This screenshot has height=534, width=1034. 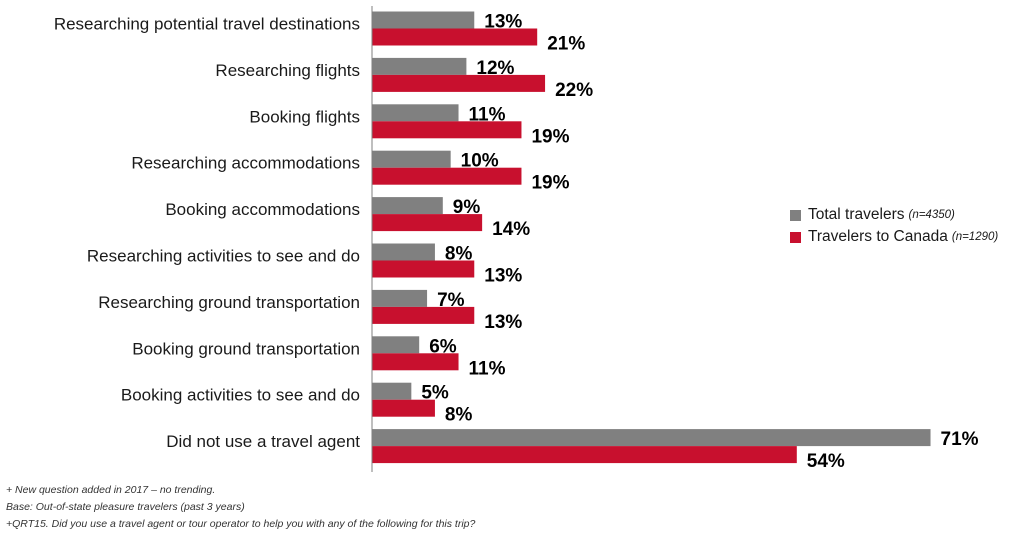 What do you see at coordinates (443, 346) in the screenshot?
I see `value-label-total: 6%` at bounding box center [443, 346].